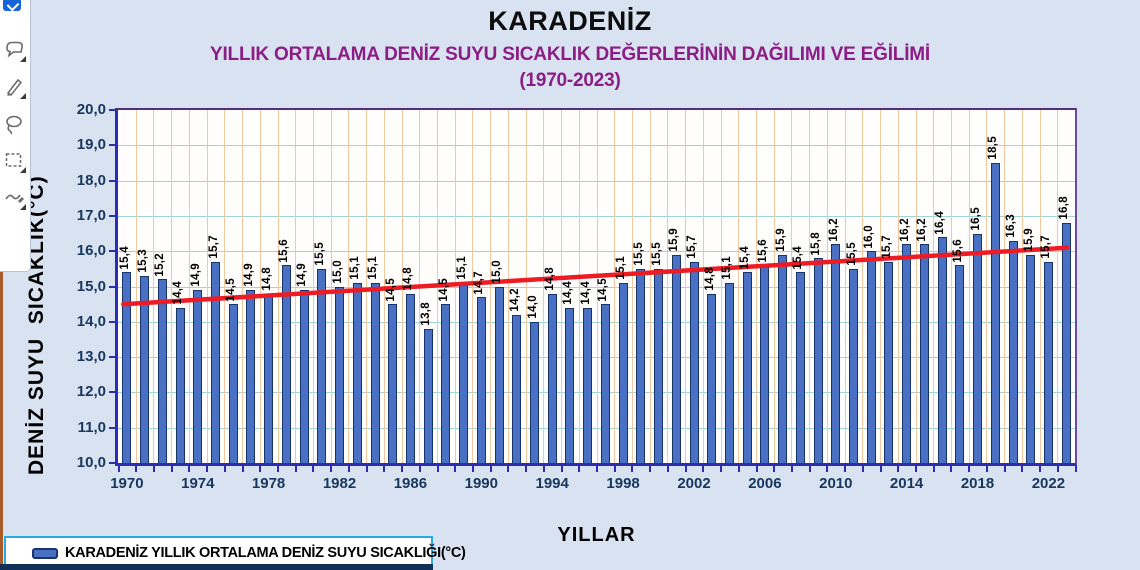 This screenshot has height=570, width=1140. What do you see at coordinates (15, 125) in the screenshot?
I see `lasso-tool-icon` at bounding box center [15, 125].